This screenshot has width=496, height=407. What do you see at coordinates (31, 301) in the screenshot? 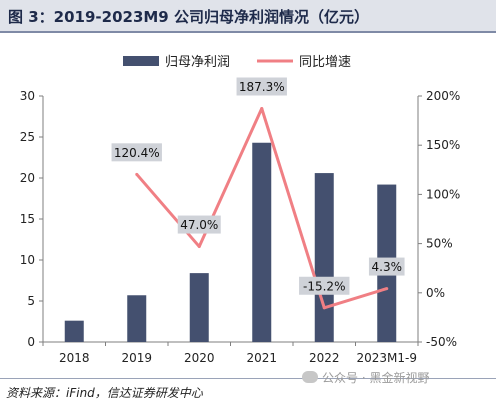
I see `left-axis-tick-label: 5` at bounding box center [31, 301].